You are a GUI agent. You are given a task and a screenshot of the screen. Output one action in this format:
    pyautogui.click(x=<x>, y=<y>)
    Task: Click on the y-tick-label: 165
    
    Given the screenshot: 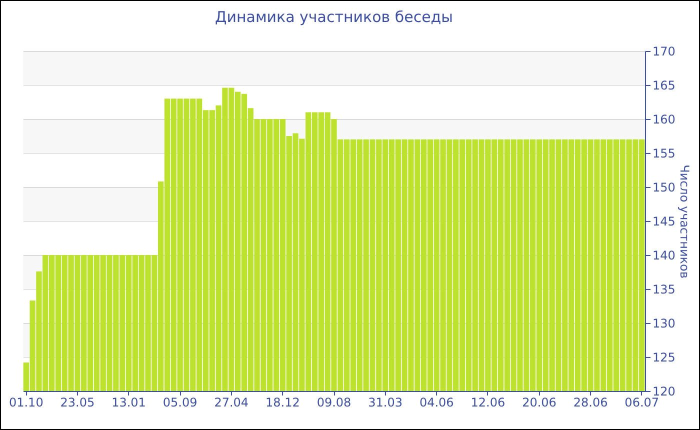 What is the action you would take?
    pyautogui.click(x=664, y=85)
    